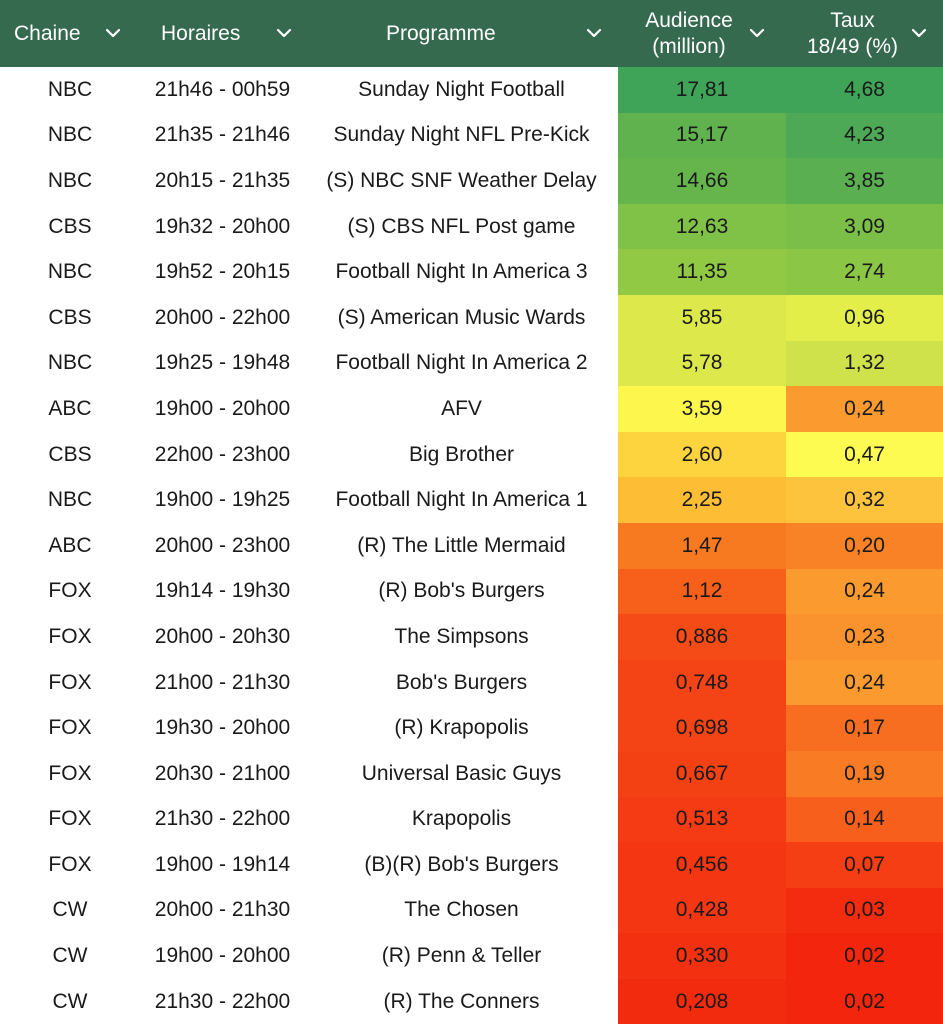 The width and height of the screenshot is (943, 1024). I want to click on cell-taux: 4,23, so click(864, 135).